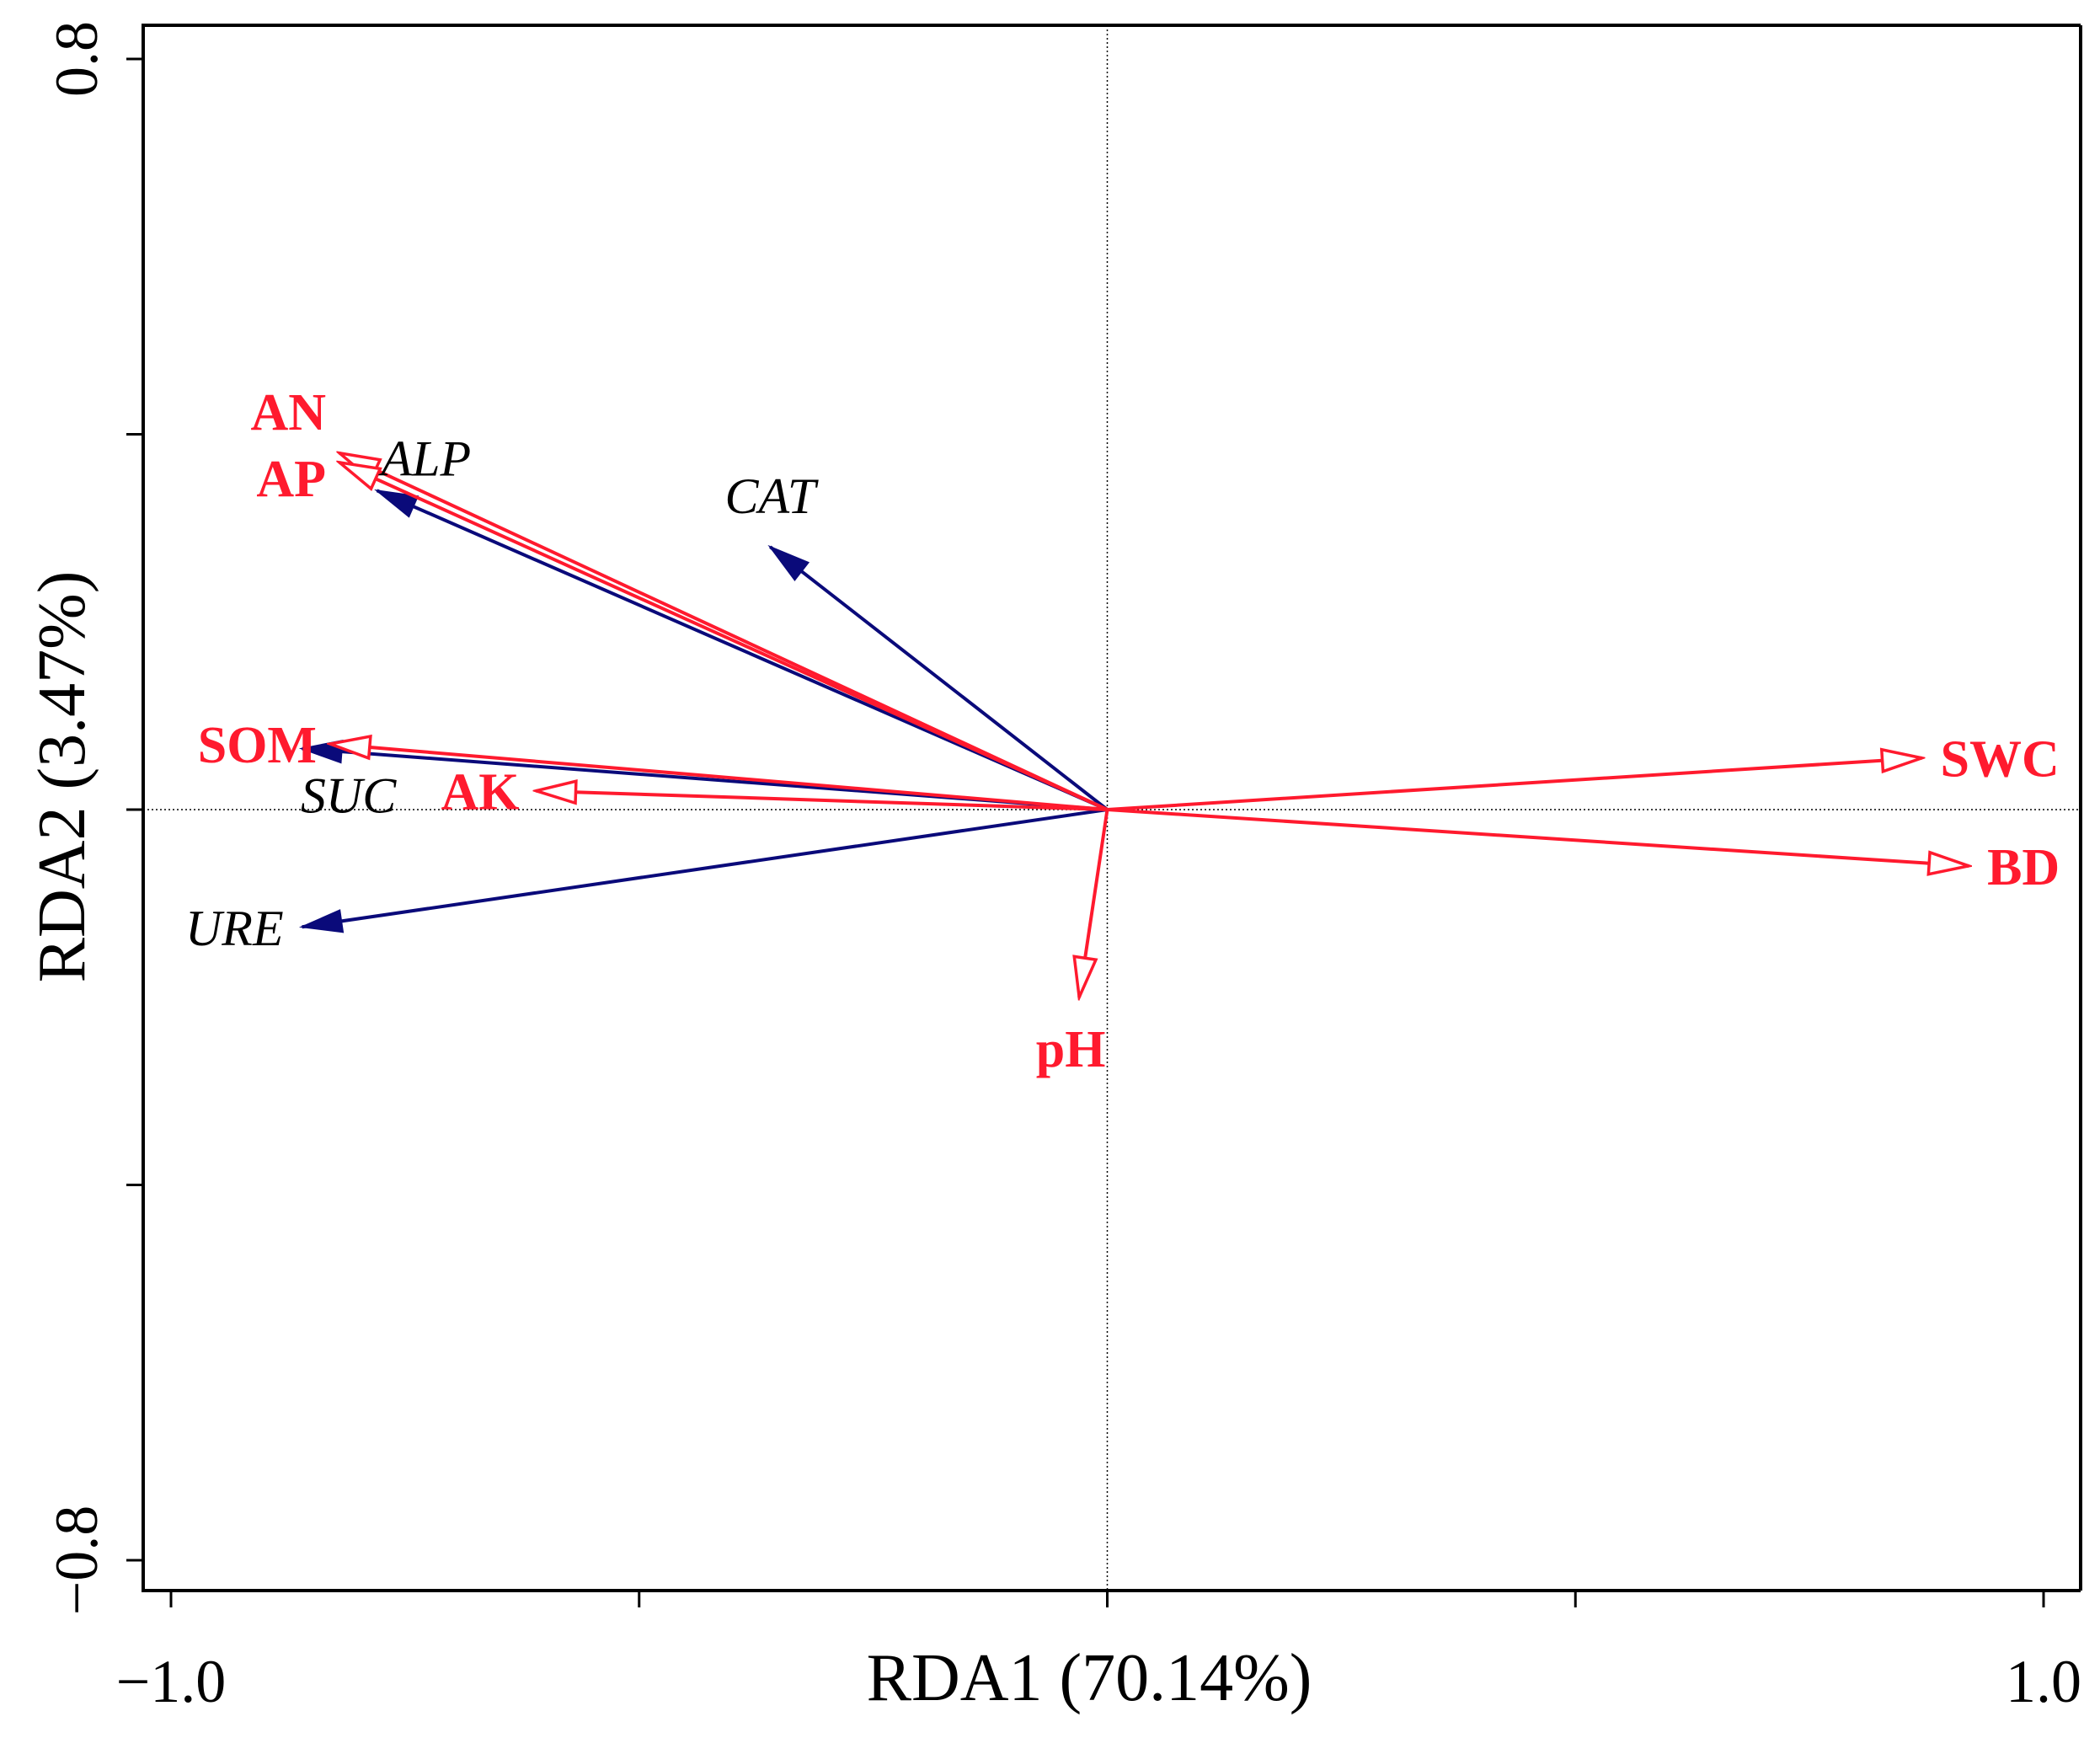 The image size is (2100, 1738). I want to click on y-axis-title: RDA2 (3.47%), so click(62, 777).